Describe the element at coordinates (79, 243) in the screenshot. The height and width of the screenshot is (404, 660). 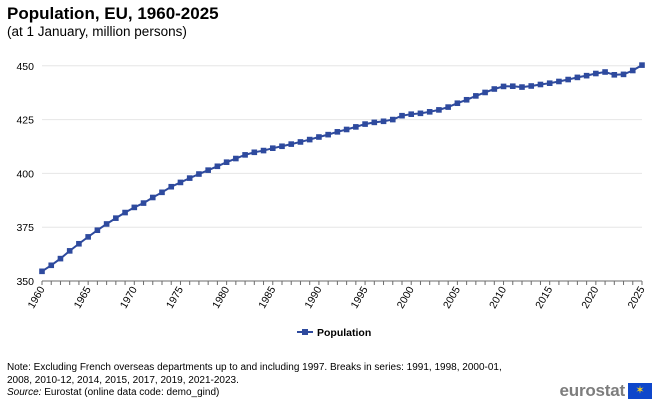
I see `data-point-1964` at that location.